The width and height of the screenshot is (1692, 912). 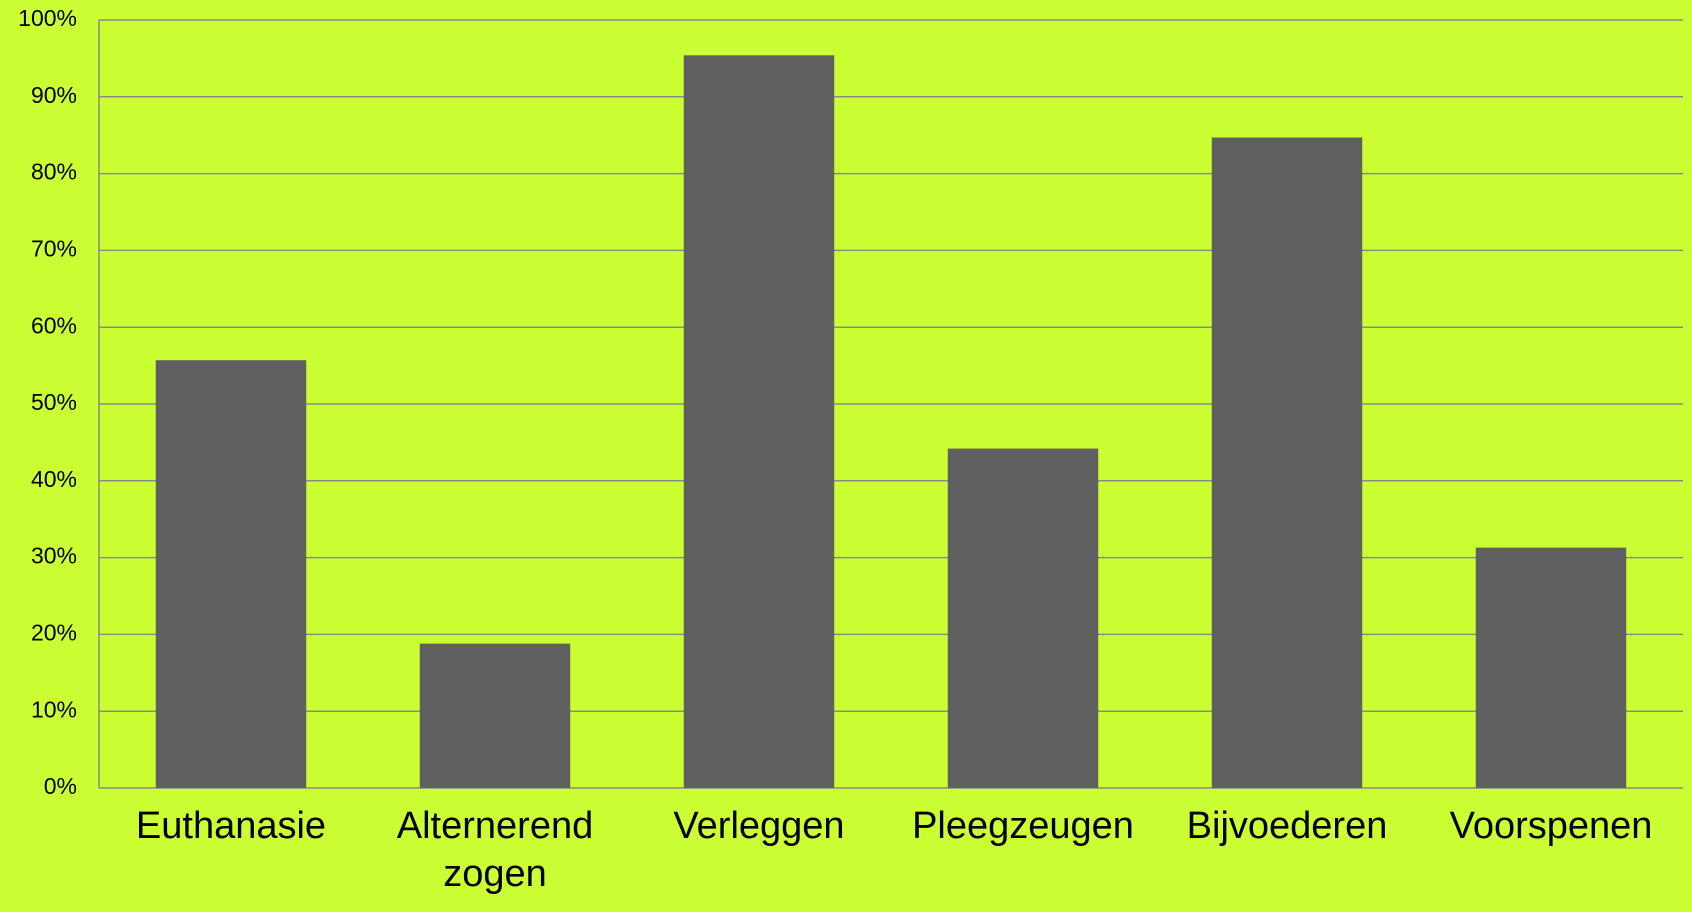 I want to click on x-tick-label: Bijvoederen, so click(x=1287, y=826).